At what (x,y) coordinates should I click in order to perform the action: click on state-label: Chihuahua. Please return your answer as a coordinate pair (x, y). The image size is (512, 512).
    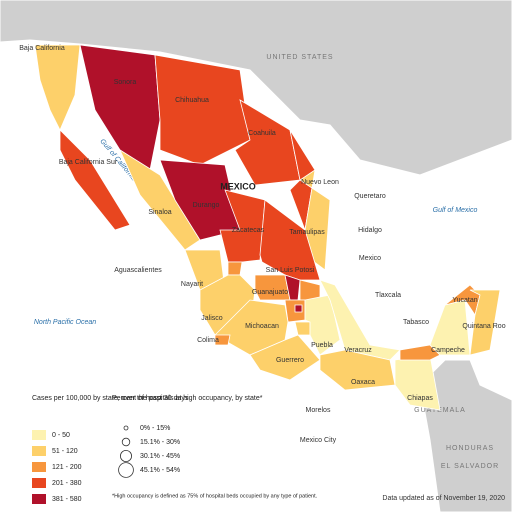
    Looking at the image, I should click on (192, 100).